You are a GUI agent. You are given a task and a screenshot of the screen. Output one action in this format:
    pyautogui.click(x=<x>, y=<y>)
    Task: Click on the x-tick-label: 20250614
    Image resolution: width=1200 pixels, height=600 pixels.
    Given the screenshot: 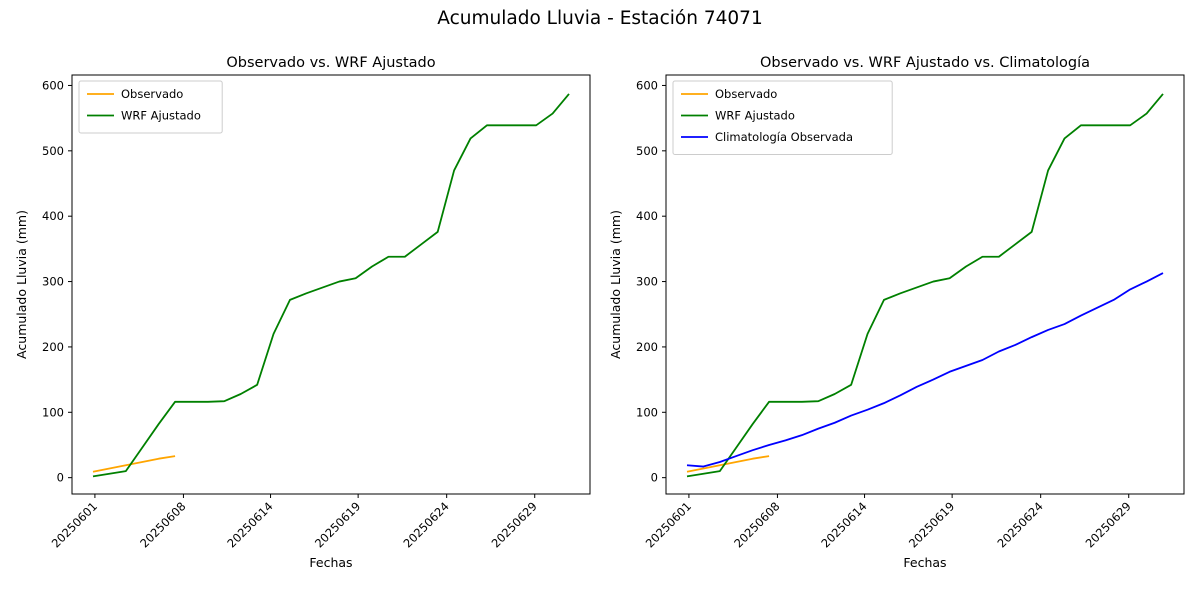 What is the action you would take?
    pyautogui.click(x=843, y=524)
    